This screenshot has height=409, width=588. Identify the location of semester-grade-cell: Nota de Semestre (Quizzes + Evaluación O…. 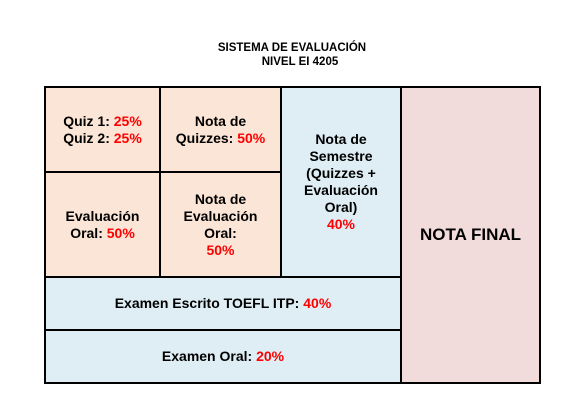
(341, 182).